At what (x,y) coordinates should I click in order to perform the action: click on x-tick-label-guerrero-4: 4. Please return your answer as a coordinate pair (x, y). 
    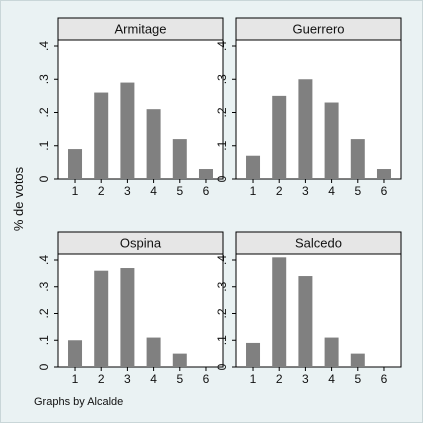
    Looking at the image, I should click on (331, 191).